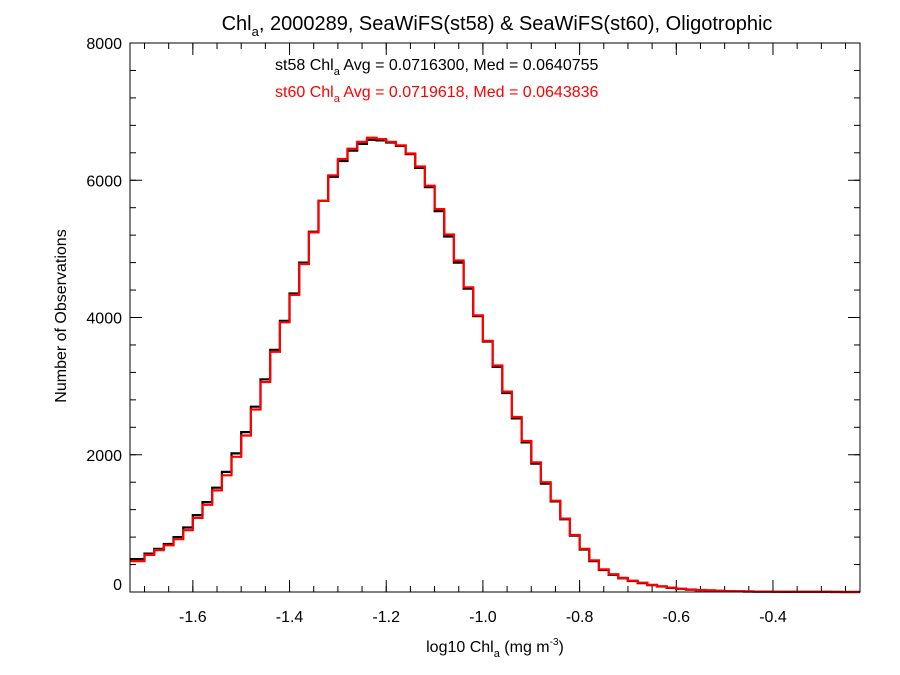 Image resolution: width=900 pixels, height=675 pixels. I want to click on x-tick-label: -0.4, so click(773, 617).